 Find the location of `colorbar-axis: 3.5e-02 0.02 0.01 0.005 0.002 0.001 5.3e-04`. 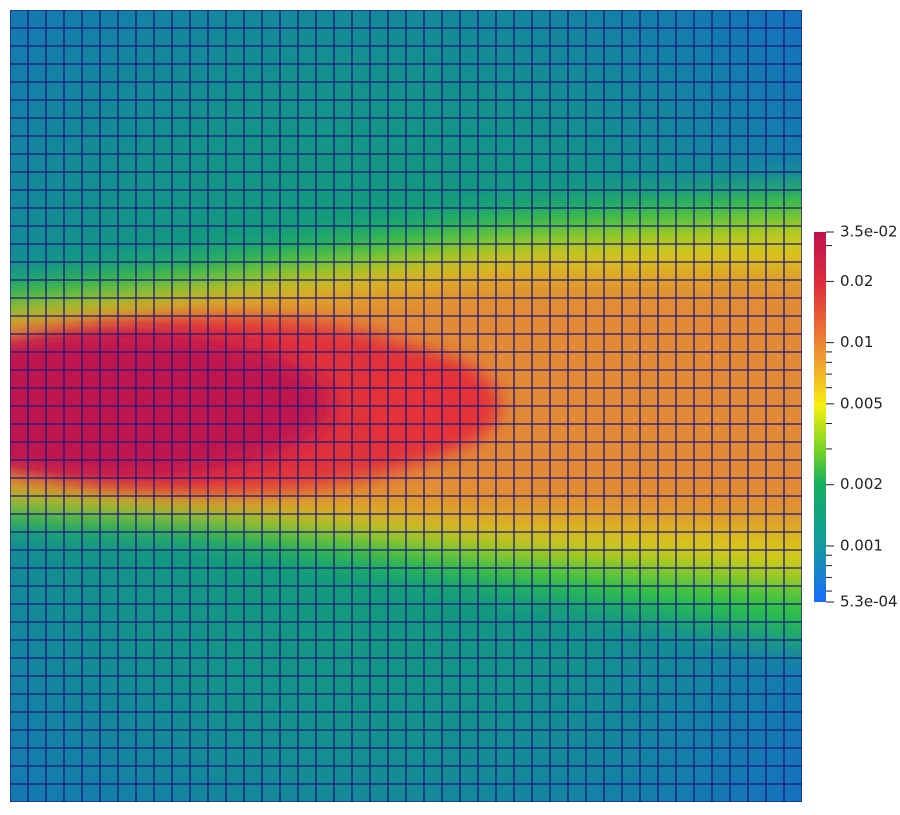

colorbar-axis: 3.5e-02 0.02 0.01 0.005 0.002 0.001 5.3e-04 is located at coordinates (862, 417).